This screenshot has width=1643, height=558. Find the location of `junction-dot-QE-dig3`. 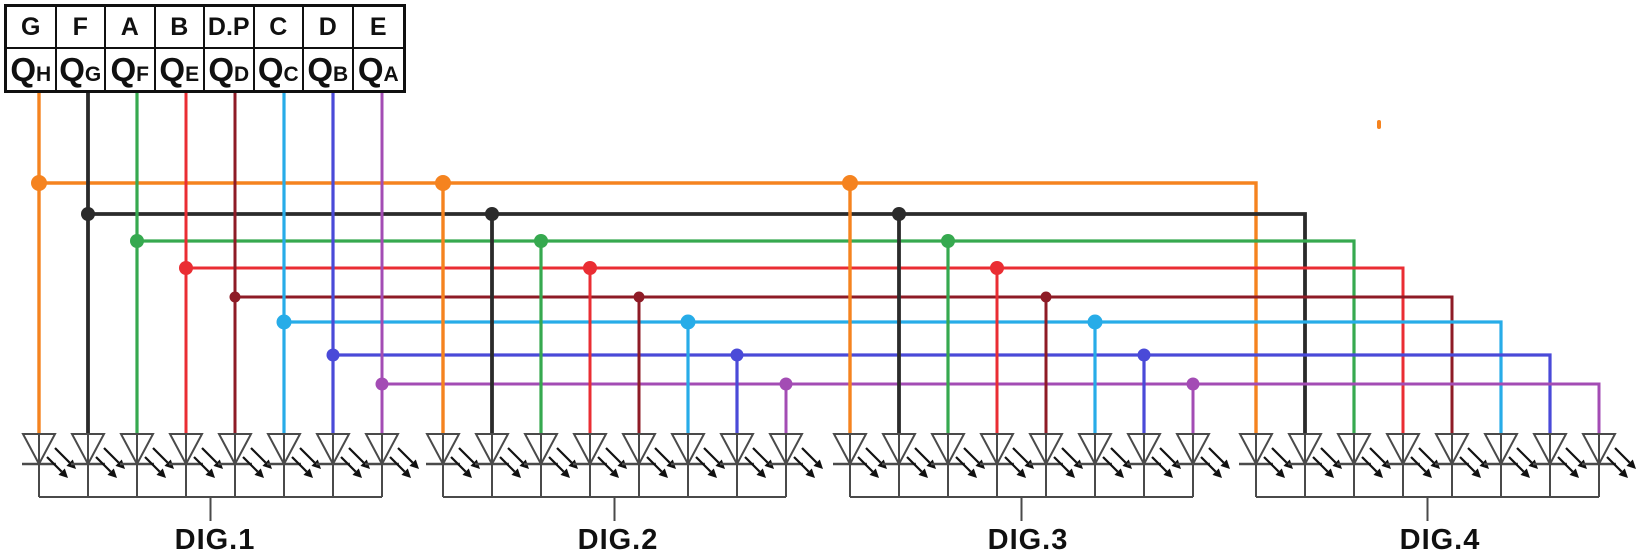

junction-dot-QE-dig3 is located at coordinates (997, 268).